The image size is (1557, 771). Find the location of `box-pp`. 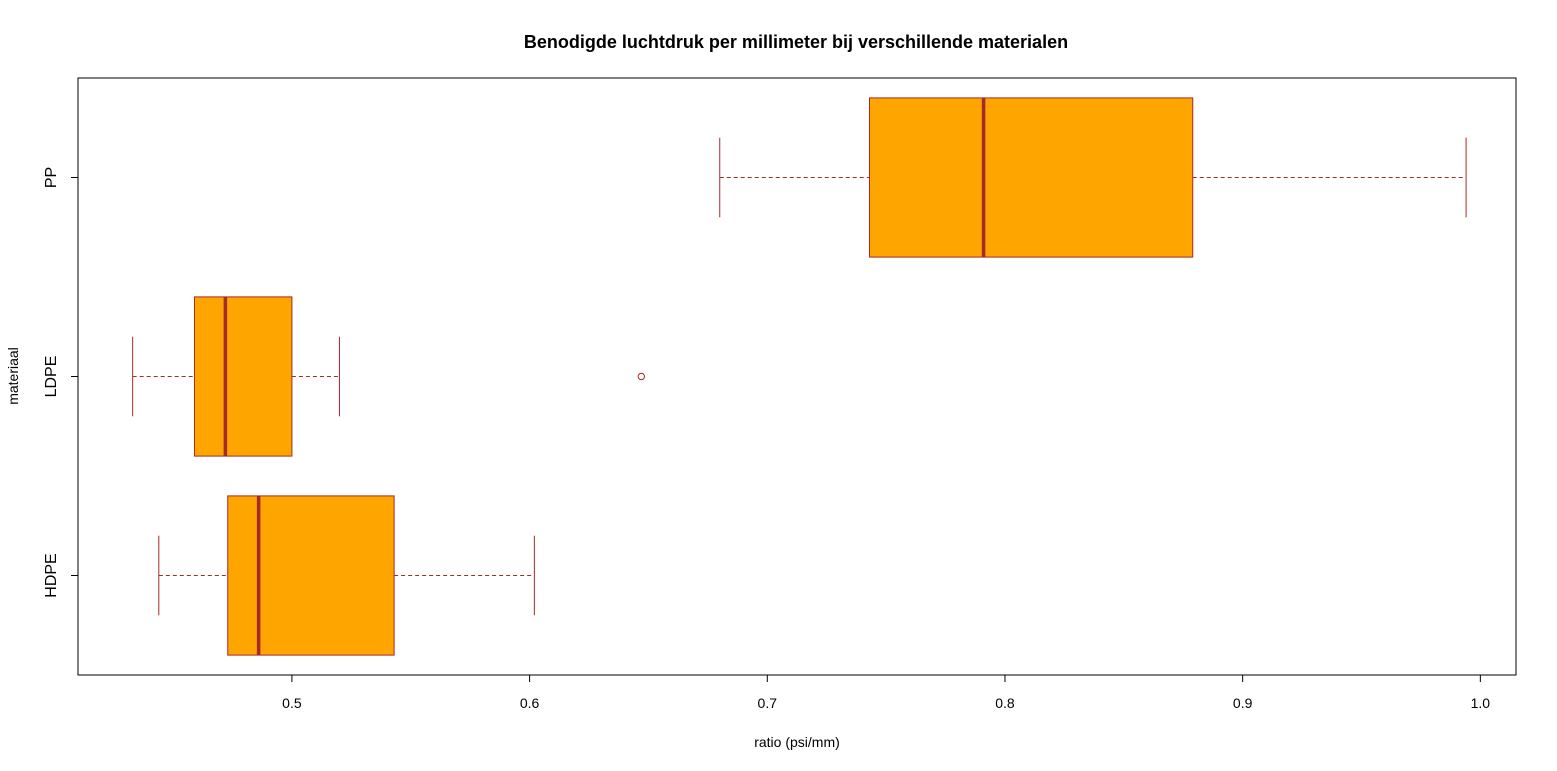

box-pp is located at coordinates (1093, 177).